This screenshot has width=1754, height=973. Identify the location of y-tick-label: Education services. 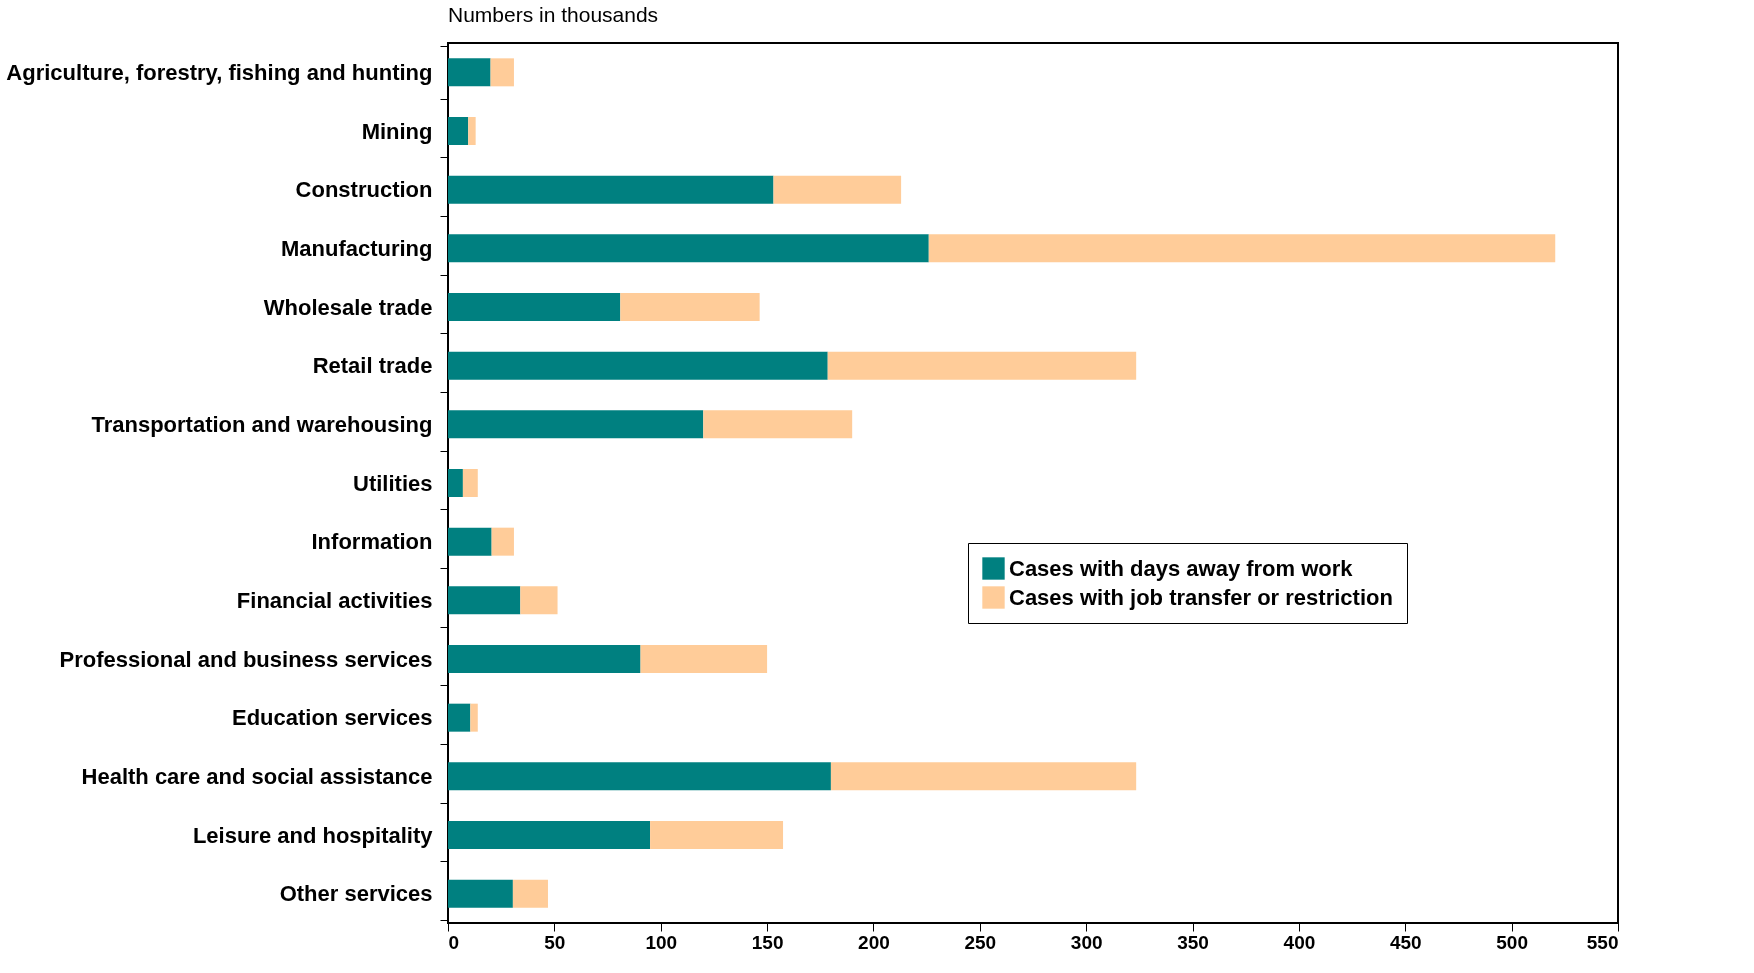
(332, 718).